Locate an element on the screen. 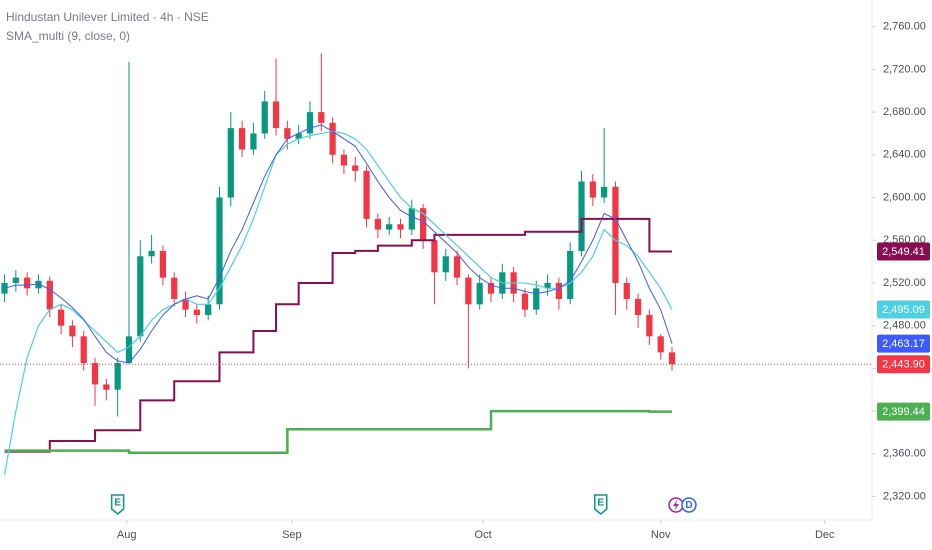 The height and width of the screenshot is (550, 932). y-tick-label: 2,480.00 is located at coordinates (904, 326).